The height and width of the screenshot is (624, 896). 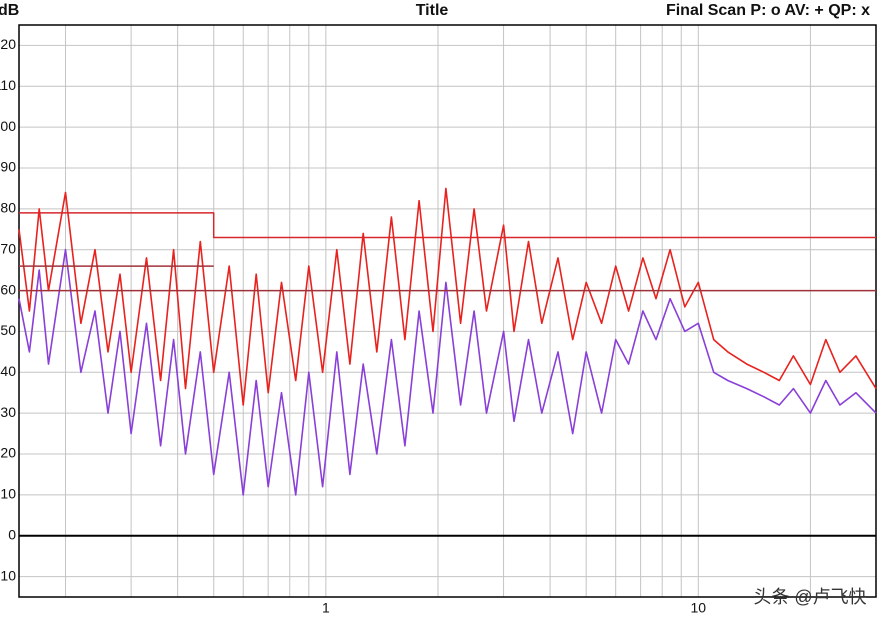 I want to click on y-tick-label: 10, so click(x=8, y=494).